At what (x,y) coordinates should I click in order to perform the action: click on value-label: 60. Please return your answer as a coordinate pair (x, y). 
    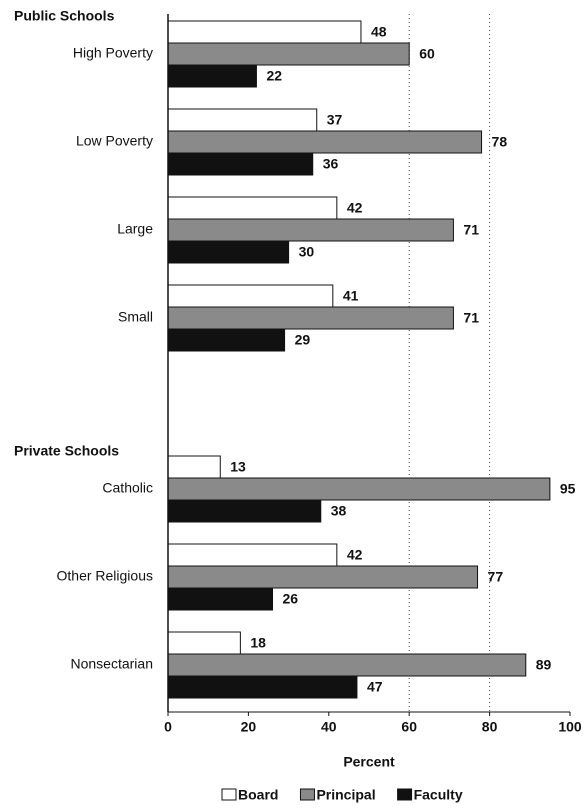
    Looking at the image, I should click on (427, 54).